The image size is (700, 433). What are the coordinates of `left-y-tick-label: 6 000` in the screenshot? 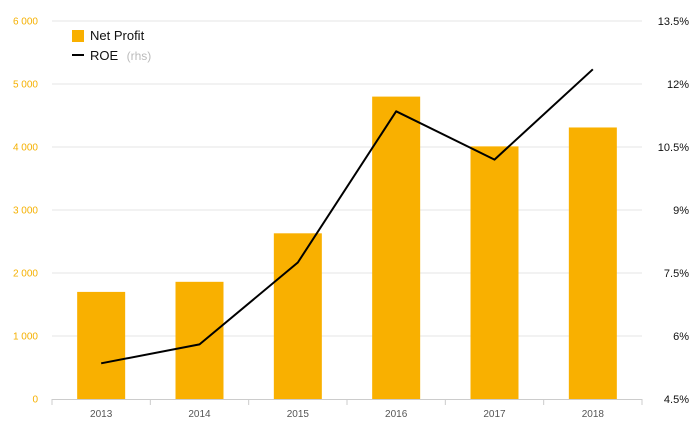 It's located at (25, 22).